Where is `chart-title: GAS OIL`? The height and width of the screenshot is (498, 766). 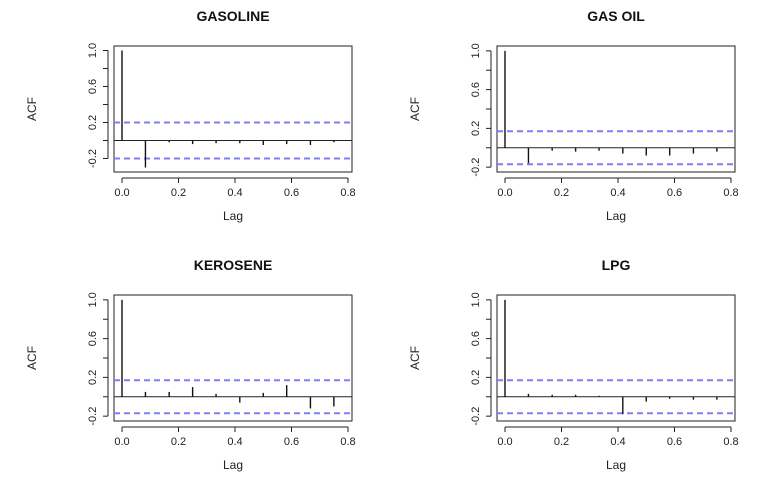
chart-title: GAS OIL is located at coordinates (616, 16).